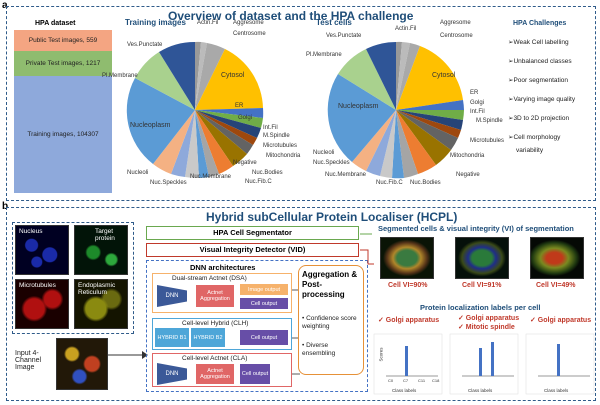  What do you see at coordinates (73, 278) in the screenshot?
I see `micrograph-group` at bounding box center [73, 278].